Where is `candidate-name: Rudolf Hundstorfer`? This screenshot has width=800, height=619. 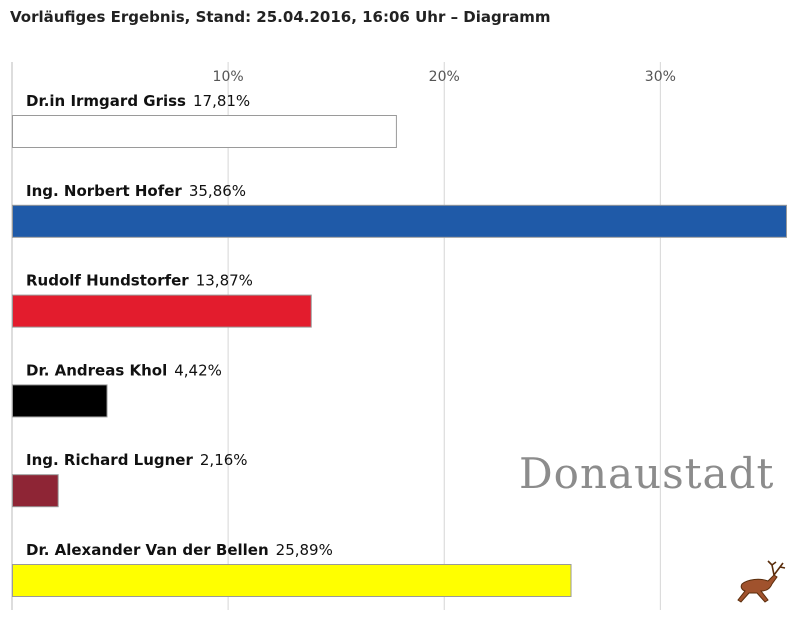 candidate-name: Rudolf Hundstorfer is located at coordinates (107, 281).